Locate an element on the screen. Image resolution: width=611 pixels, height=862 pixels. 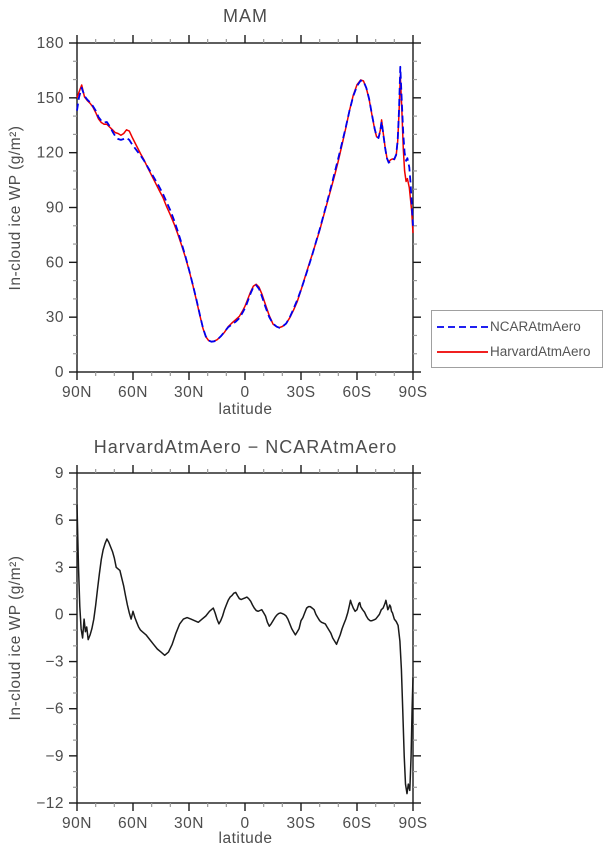
y-tick-label: 60 is located at coordinates (55, 262).